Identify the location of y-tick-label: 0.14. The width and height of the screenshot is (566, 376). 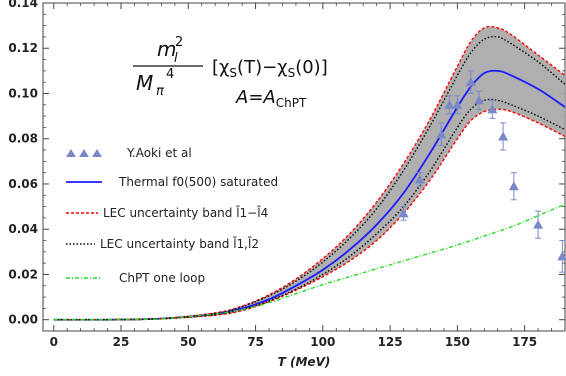
(23, 5).